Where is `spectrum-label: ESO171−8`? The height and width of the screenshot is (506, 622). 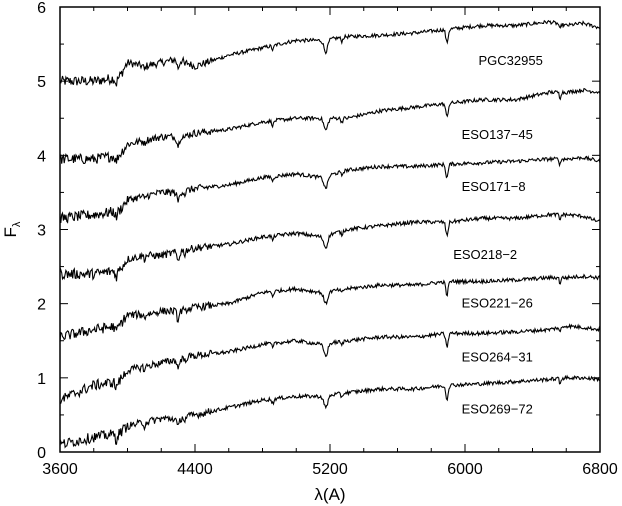
spectrum-label: ESO171−8 is located at coordinates (494, 186).